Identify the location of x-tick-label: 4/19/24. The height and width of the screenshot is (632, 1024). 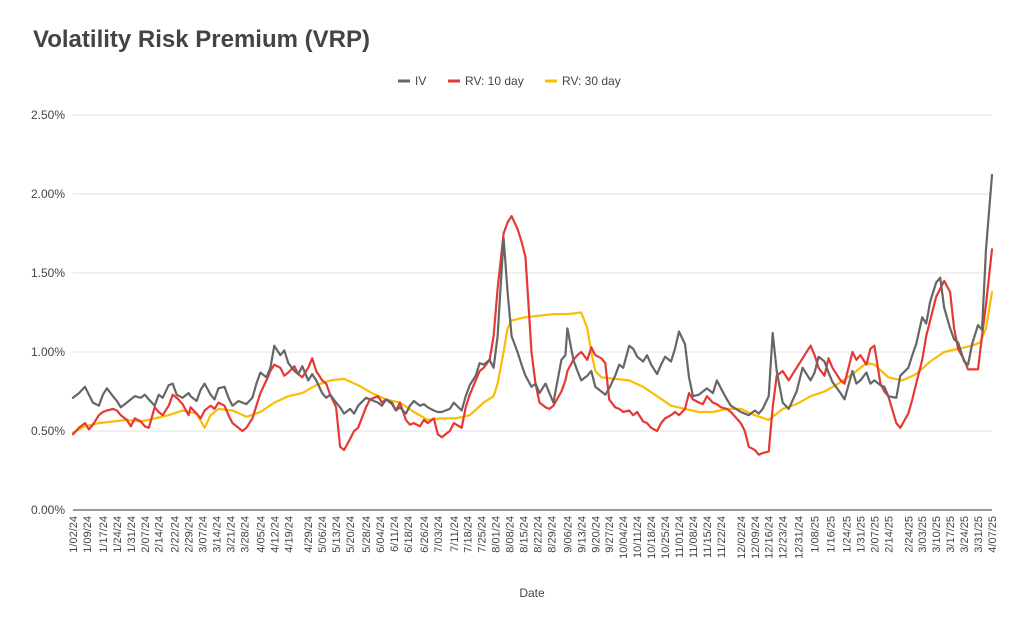
(289, 534).